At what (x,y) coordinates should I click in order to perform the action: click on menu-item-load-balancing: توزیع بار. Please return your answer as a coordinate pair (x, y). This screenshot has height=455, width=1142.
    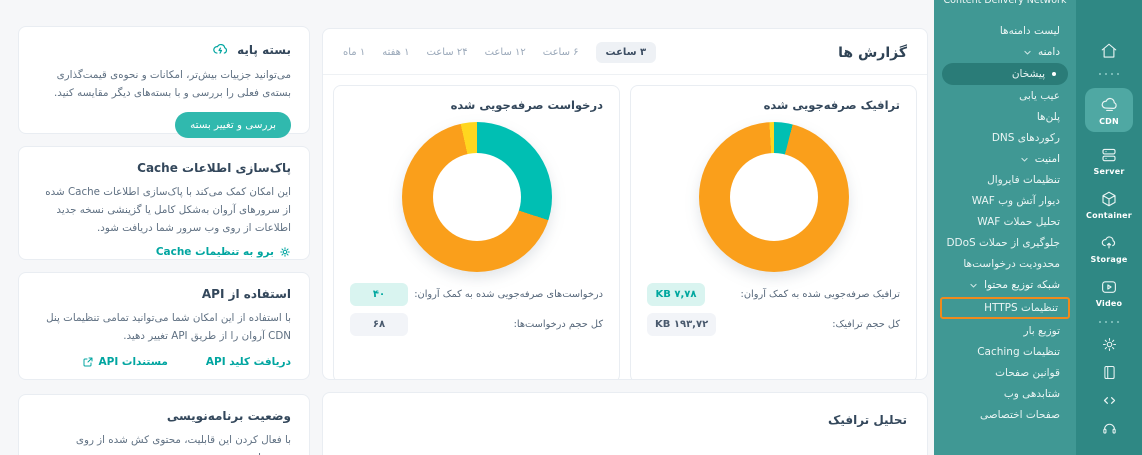
    Looking at the image, I should click on (1041, 331).